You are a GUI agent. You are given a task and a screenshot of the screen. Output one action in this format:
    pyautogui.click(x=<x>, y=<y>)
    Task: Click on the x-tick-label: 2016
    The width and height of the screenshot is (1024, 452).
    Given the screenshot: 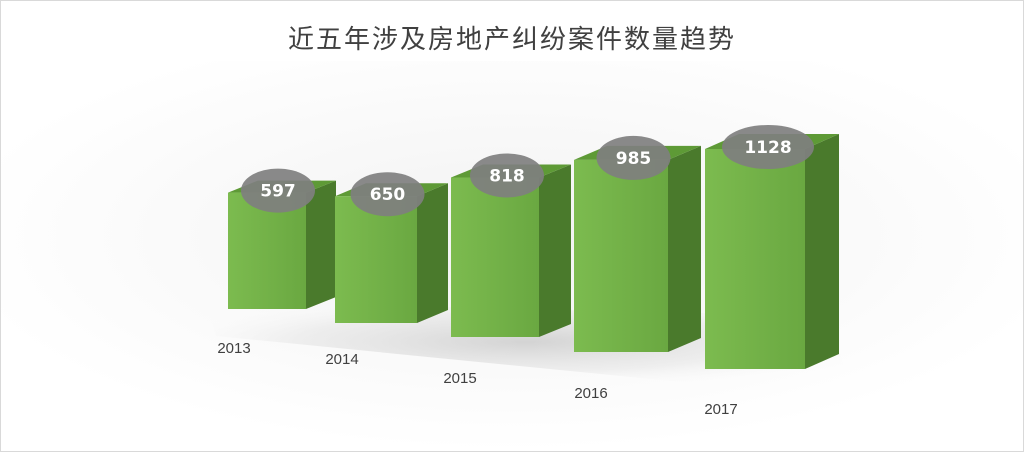 What is the action you would take?
    pyautogui.click(x=590, y=393)
    